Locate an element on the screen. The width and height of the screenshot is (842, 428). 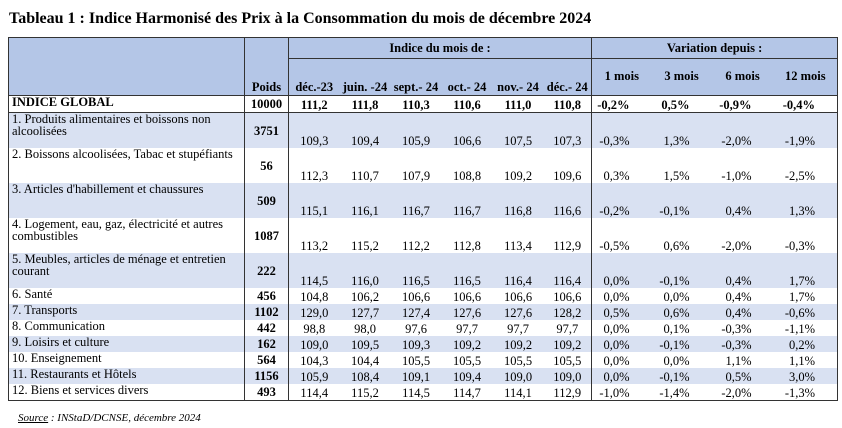
row-label: 10. Enseignement is located at coordinates (126, 360).